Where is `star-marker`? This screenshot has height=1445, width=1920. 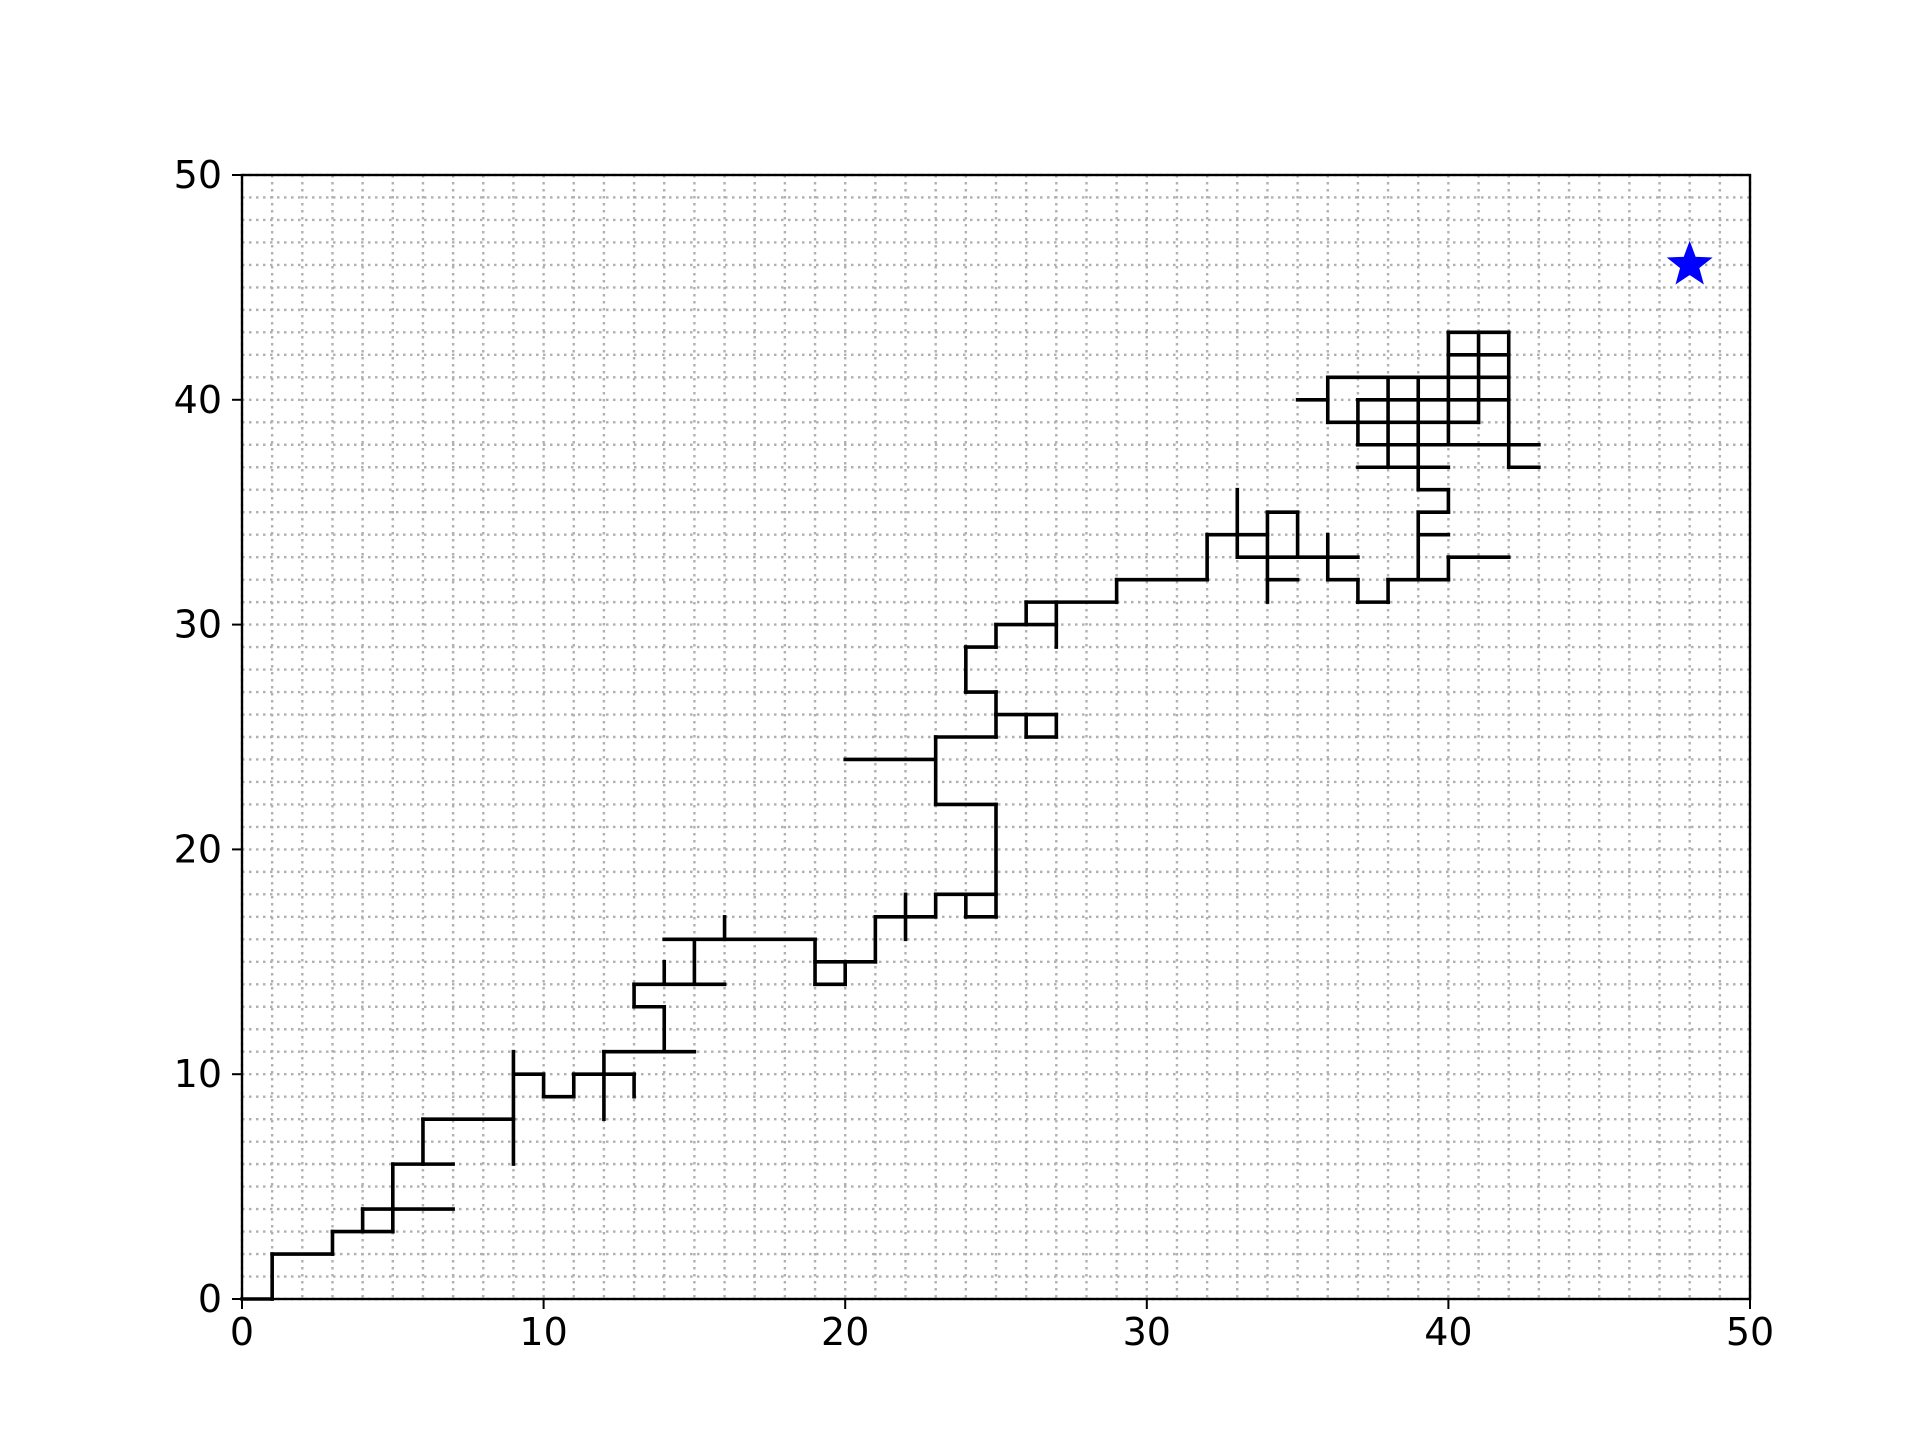
star-marker is located at coordinates (1689, 262).